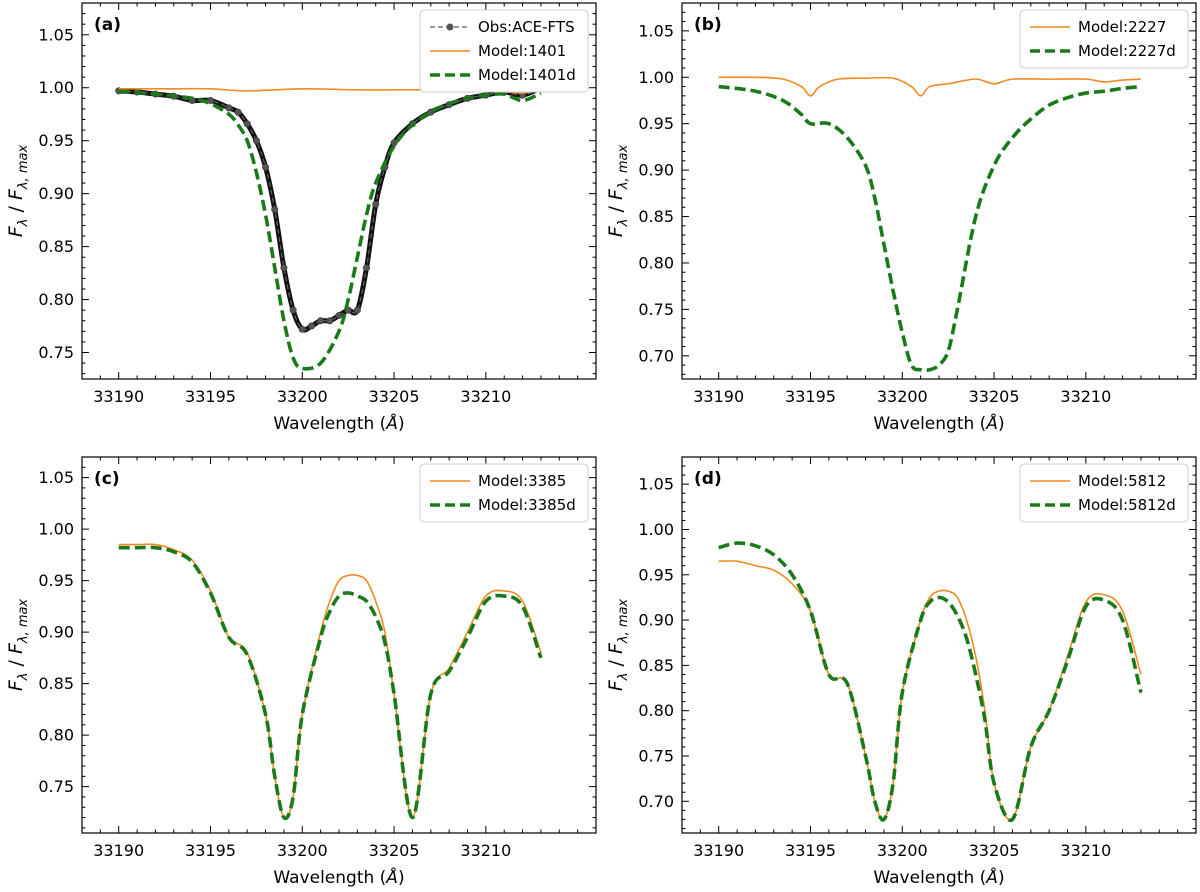 The height and width of the screenshot is (892, 1200). Describe the element at coordinates (1127, 51) in the screenshot. I see `legend-entry: Model:2227d` at that location.